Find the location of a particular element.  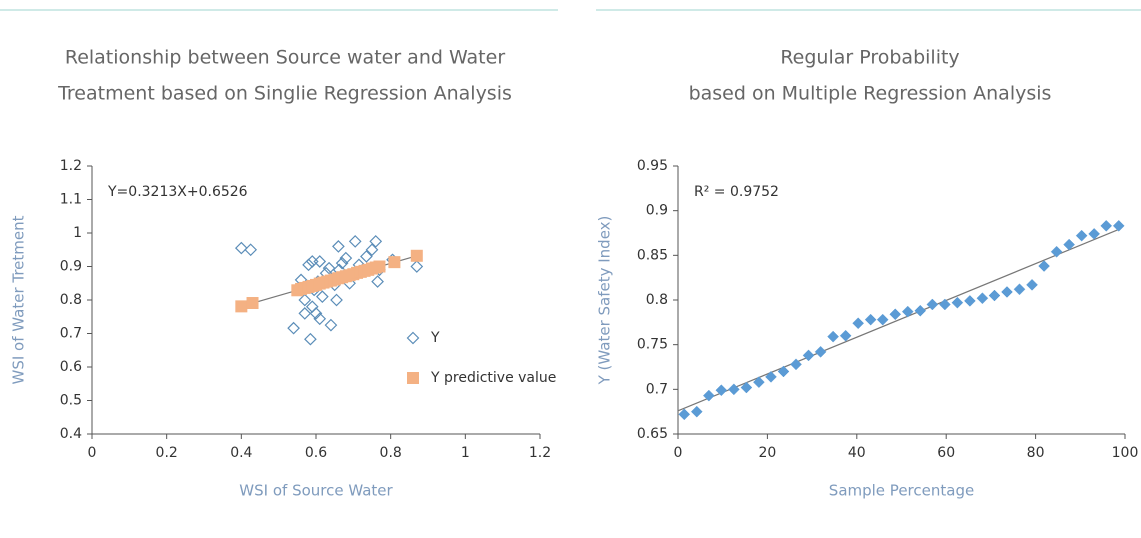

x-tick-label: 1.2 is located at coordinates (540, 453).